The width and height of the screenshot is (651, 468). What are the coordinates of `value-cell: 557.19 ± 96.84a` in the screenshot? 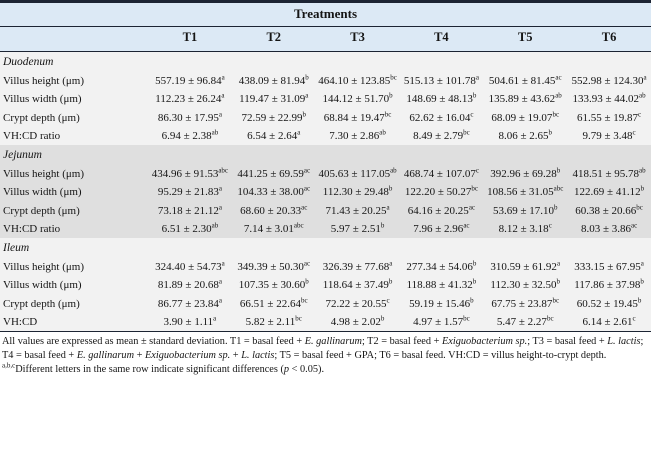 It's located at (190, 80).